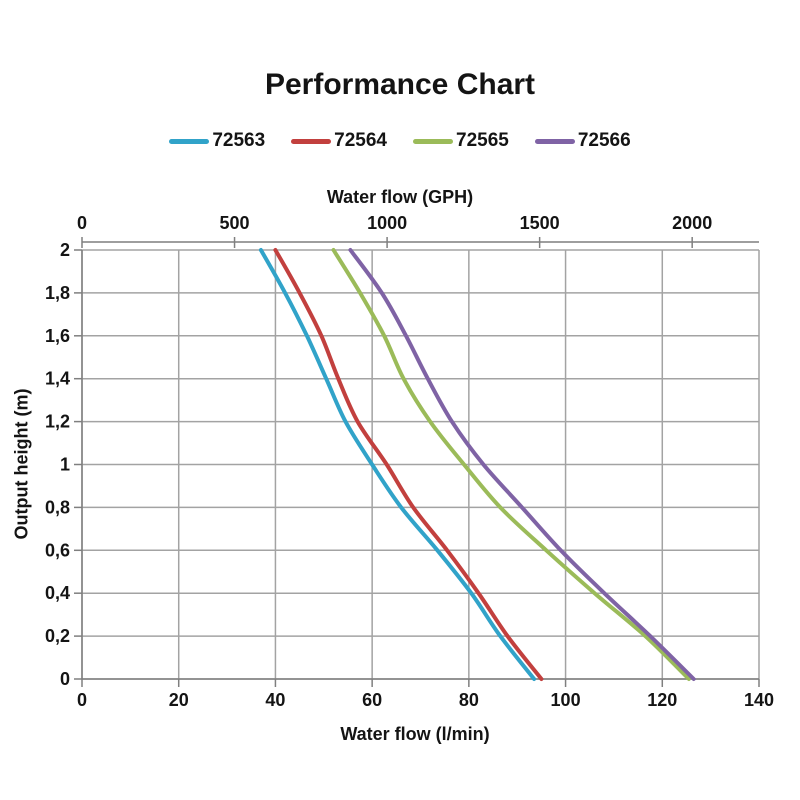 The height and width of the screenshot is (800, 800). What do you see at coordinates (21, 464) in the screenshot?
I see `y-axis-title: Output height (m)` at bounding box center [21, 464].